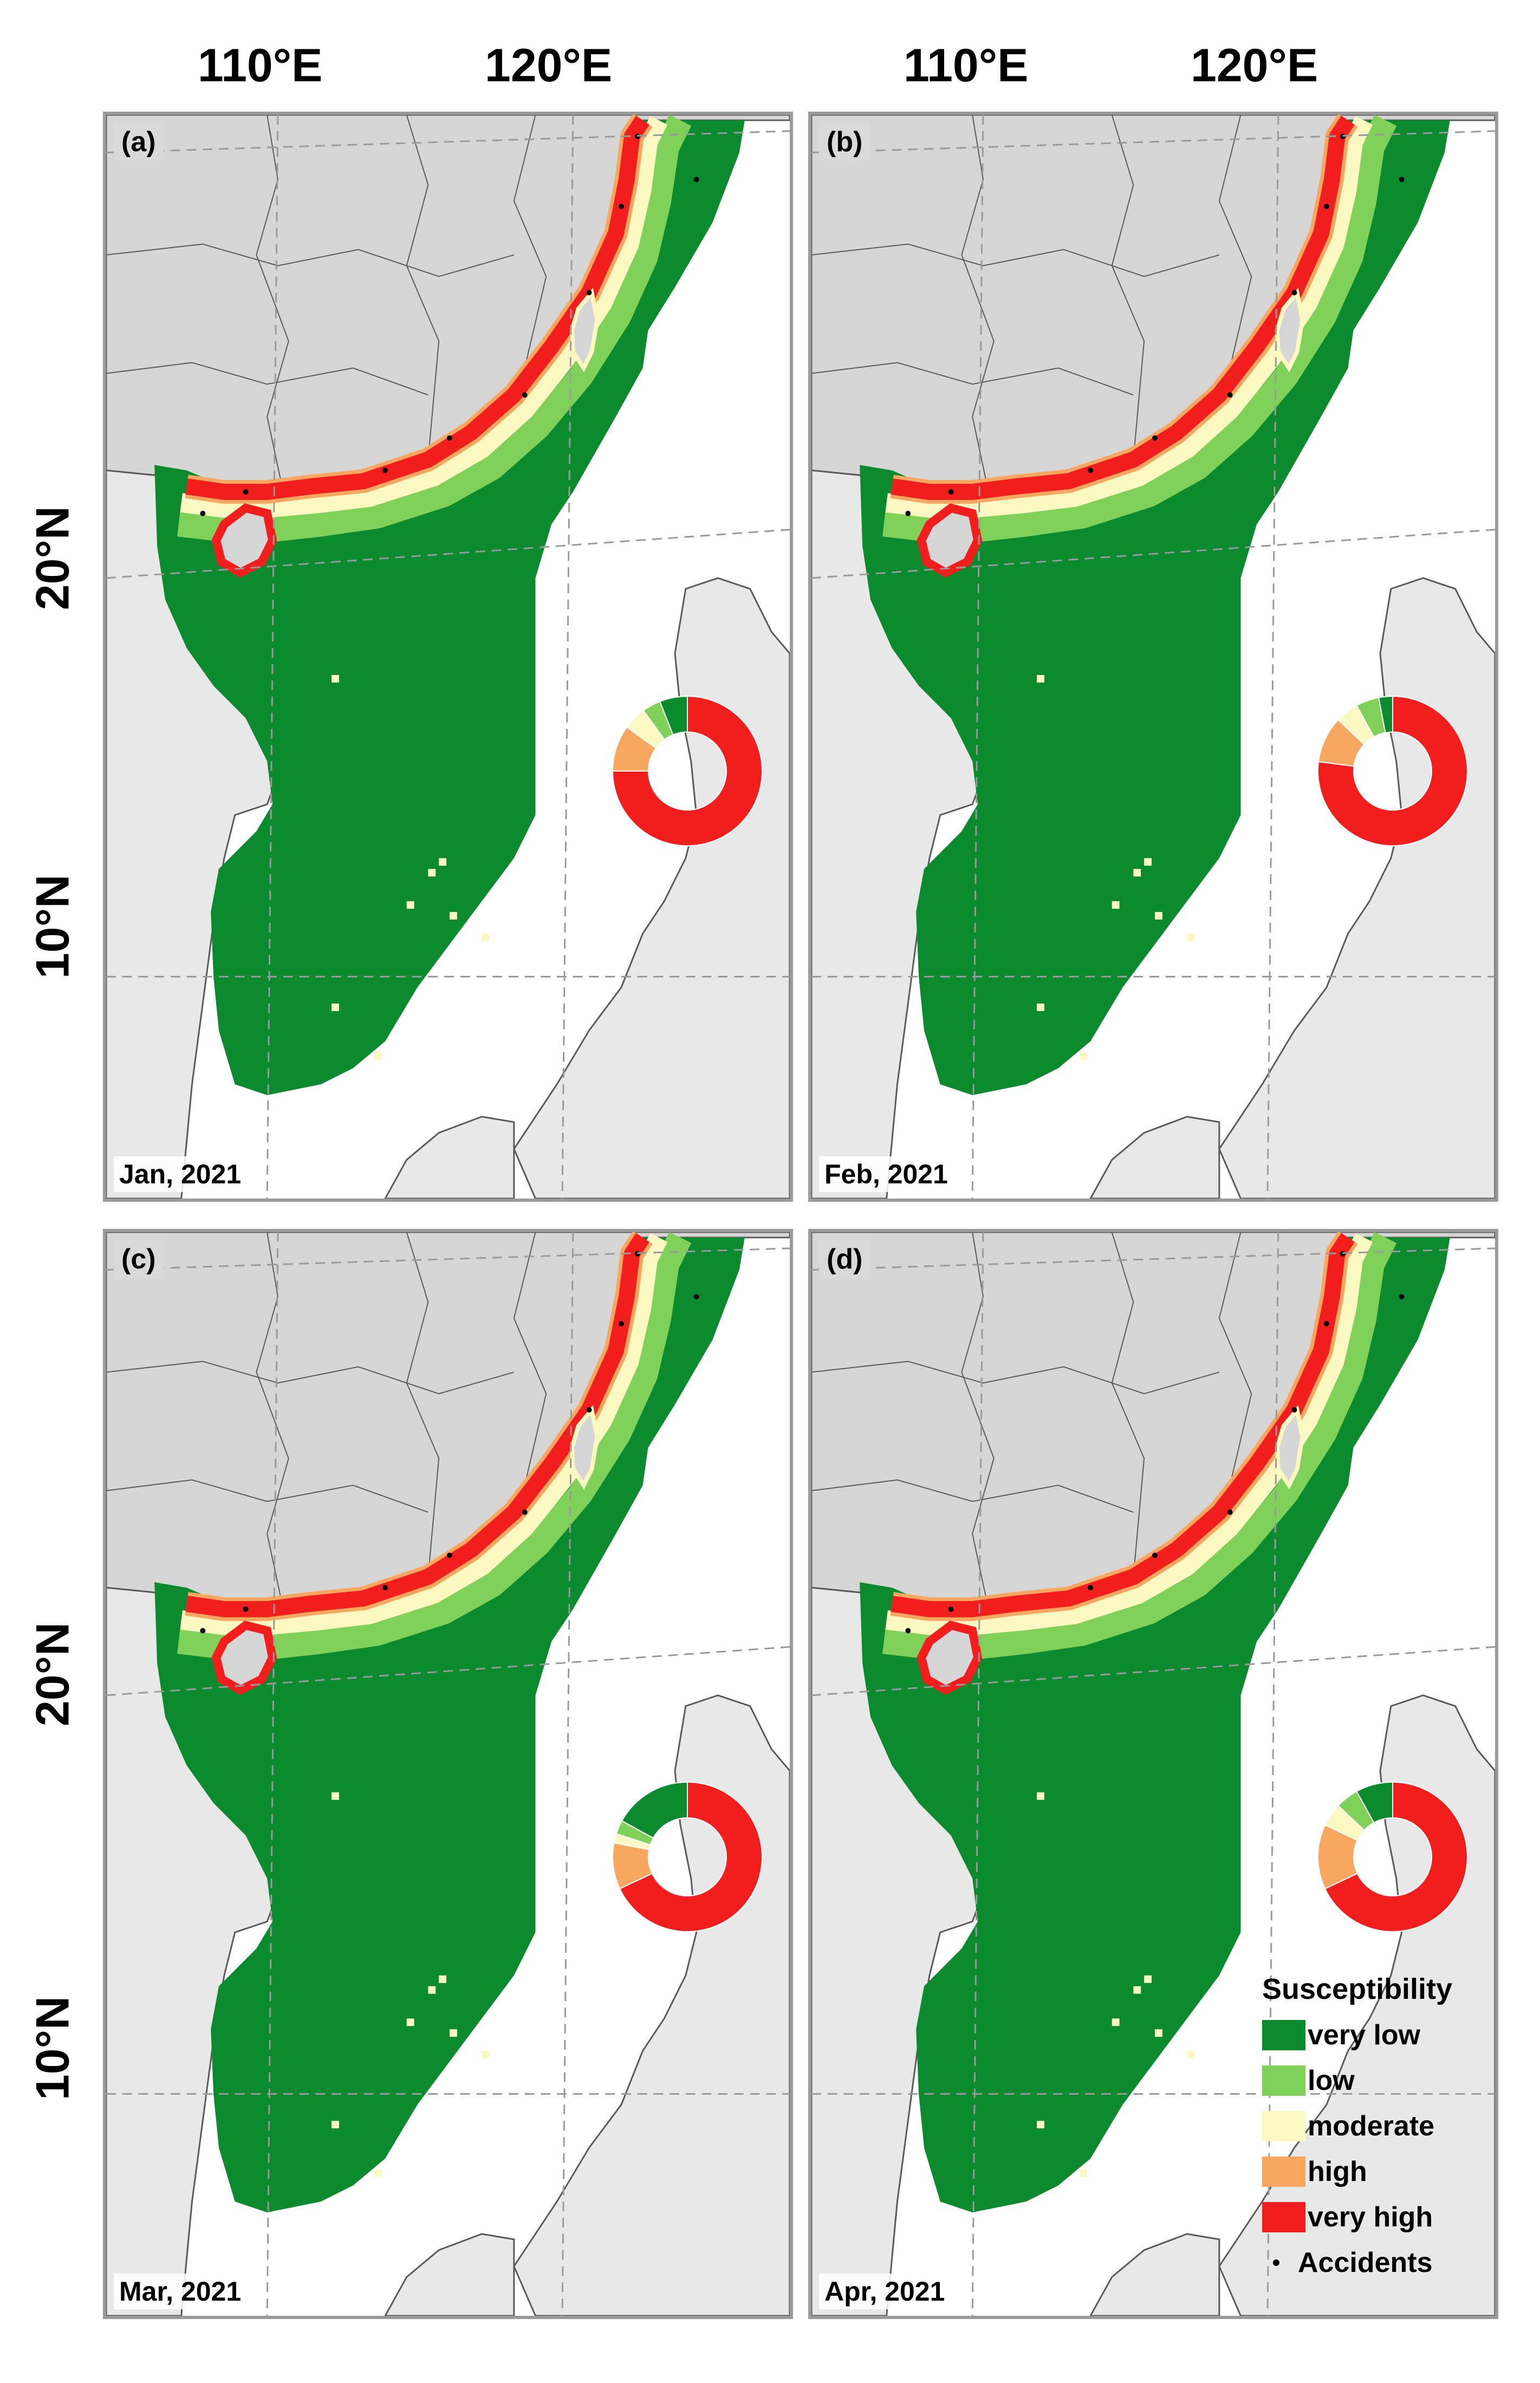 The height and width of the screenshot is (2383, 1540). I want to click on legend-label-accidents: Accidents, so click(1365, 2262).